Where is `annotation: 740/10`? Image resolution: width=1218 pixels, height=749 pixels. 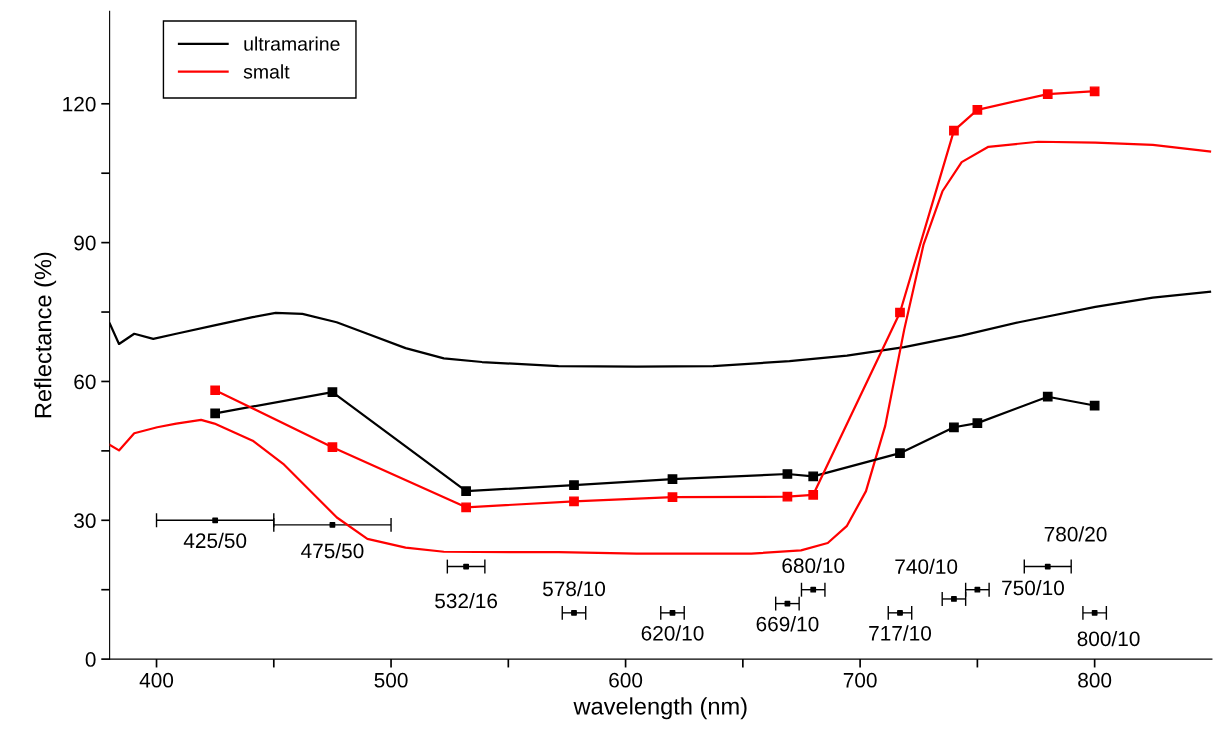 annotation: 740/10 is located at coordinates (926, 566).